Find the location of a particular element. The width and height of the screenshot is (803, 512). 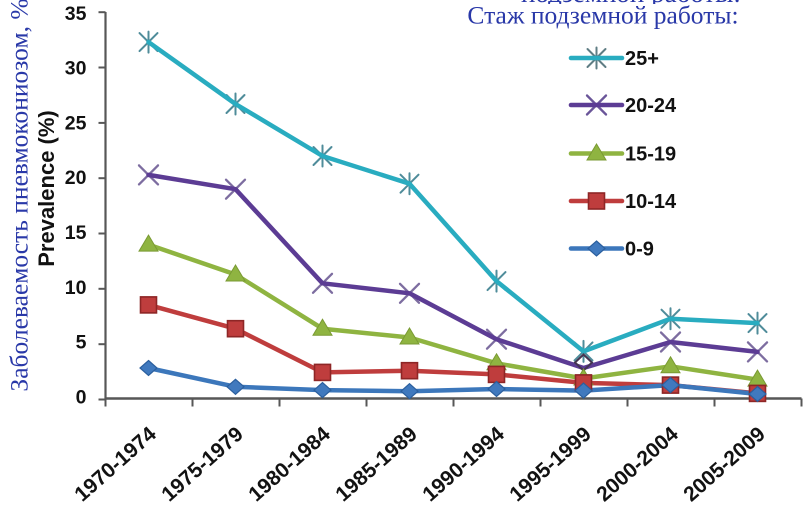

svg-text: 15 is located at coordinates (76, 233).